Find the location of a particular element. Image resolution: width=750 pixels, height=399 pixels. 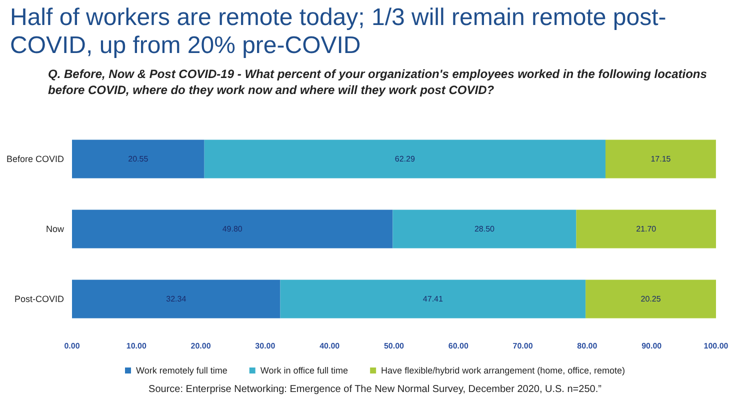

chart-title: Half of workers are remote today; 1/3 will remain remote post-COVID, up from 20% pre-COVID is located at coordinates (339, 32).